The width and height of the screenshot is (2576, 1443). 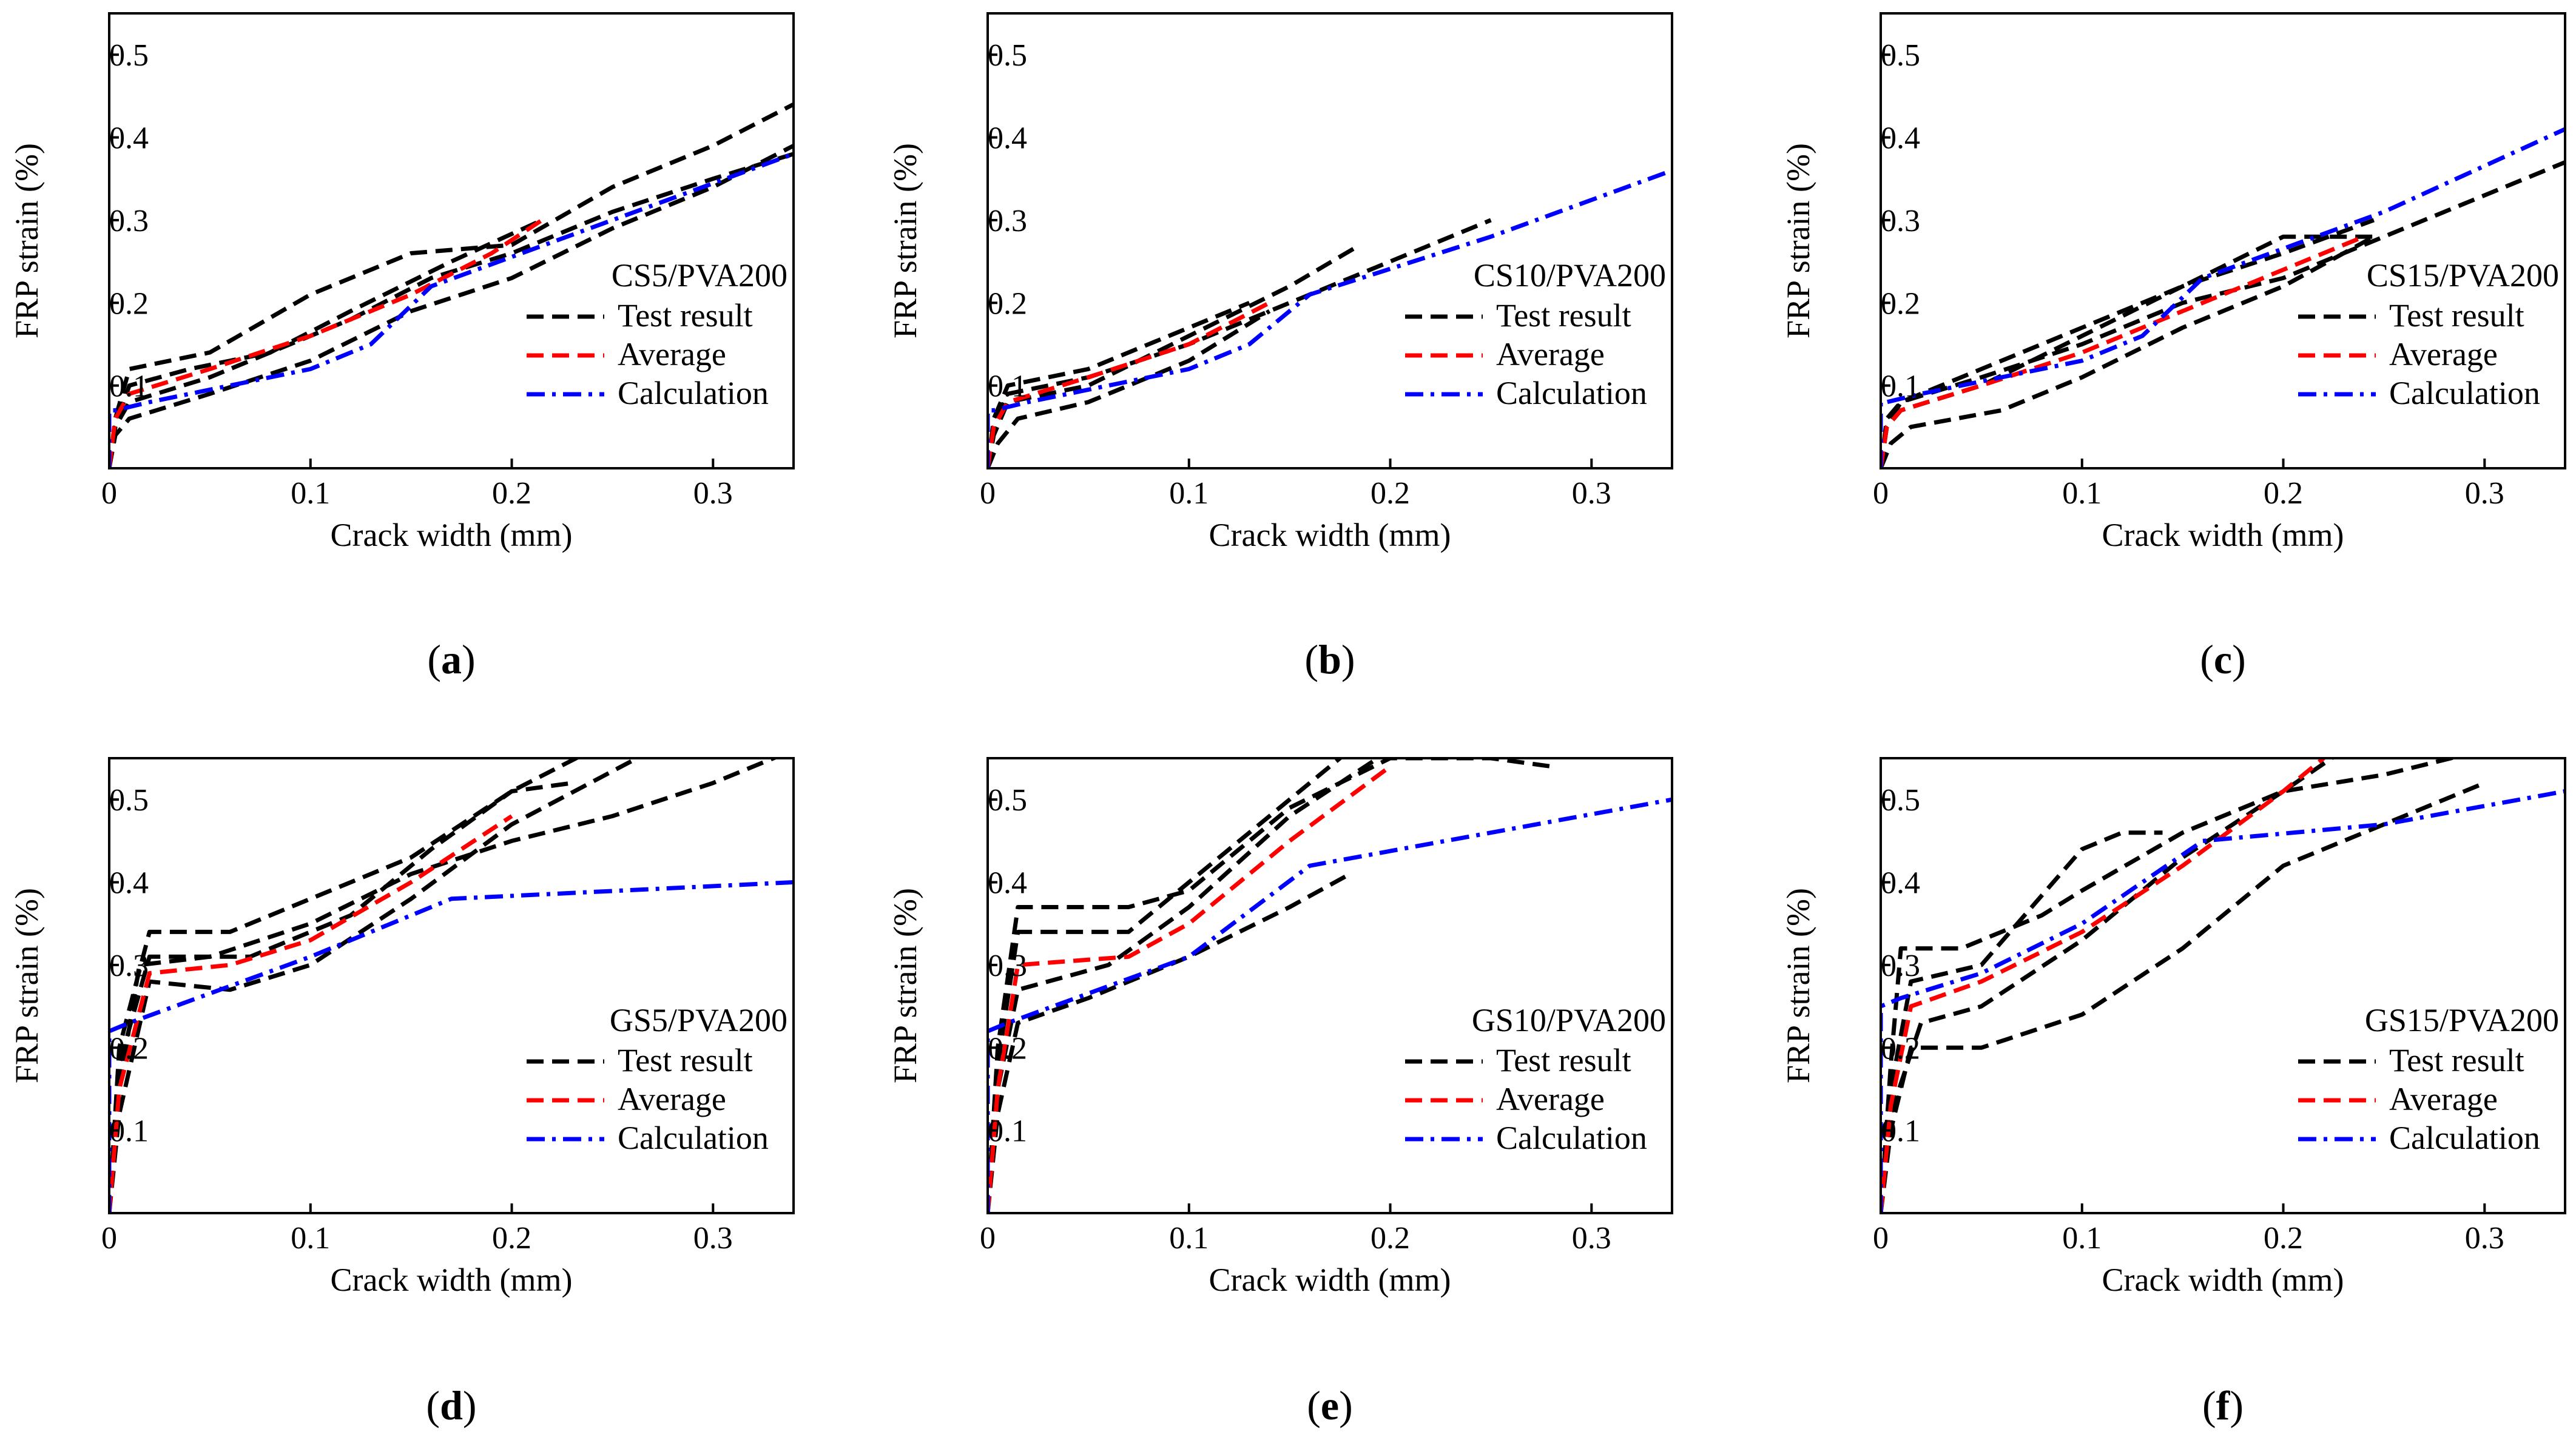 I want to click on panel-letter: f, so click(x=2223, y=1405).